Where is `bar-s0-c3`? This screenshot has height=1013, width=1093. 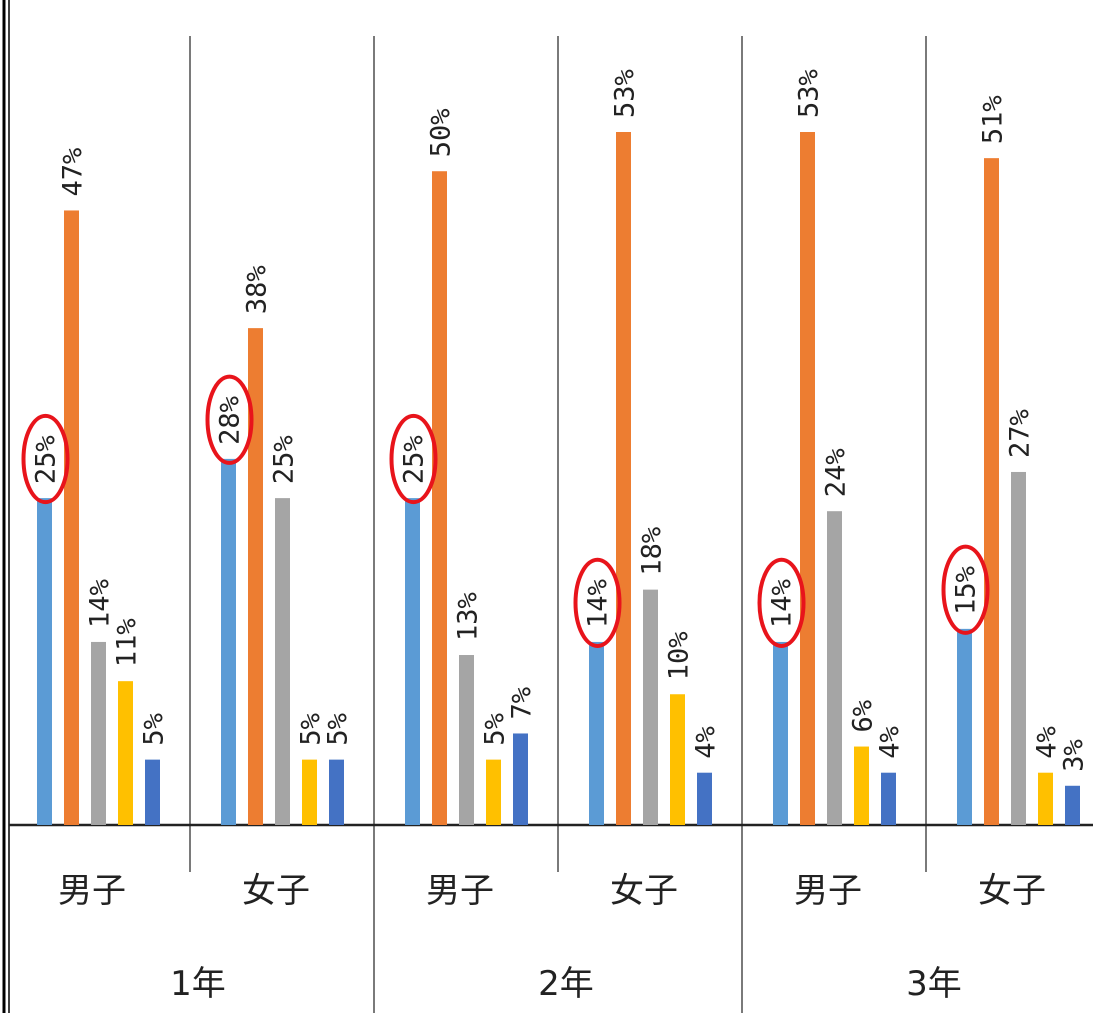
bar-s0-c3 is located at coordinates (596, 733).